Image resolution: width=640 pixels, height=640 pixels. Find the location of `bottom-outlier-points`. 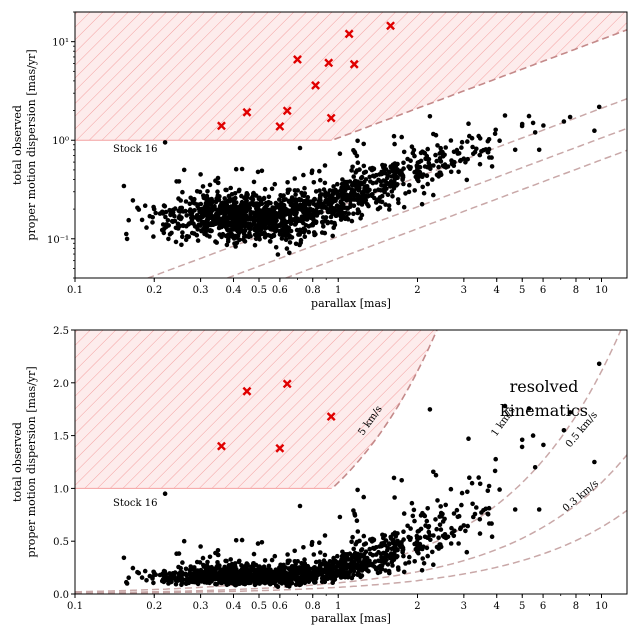

bottom-outlier-points is located at coordinates (276, 416).